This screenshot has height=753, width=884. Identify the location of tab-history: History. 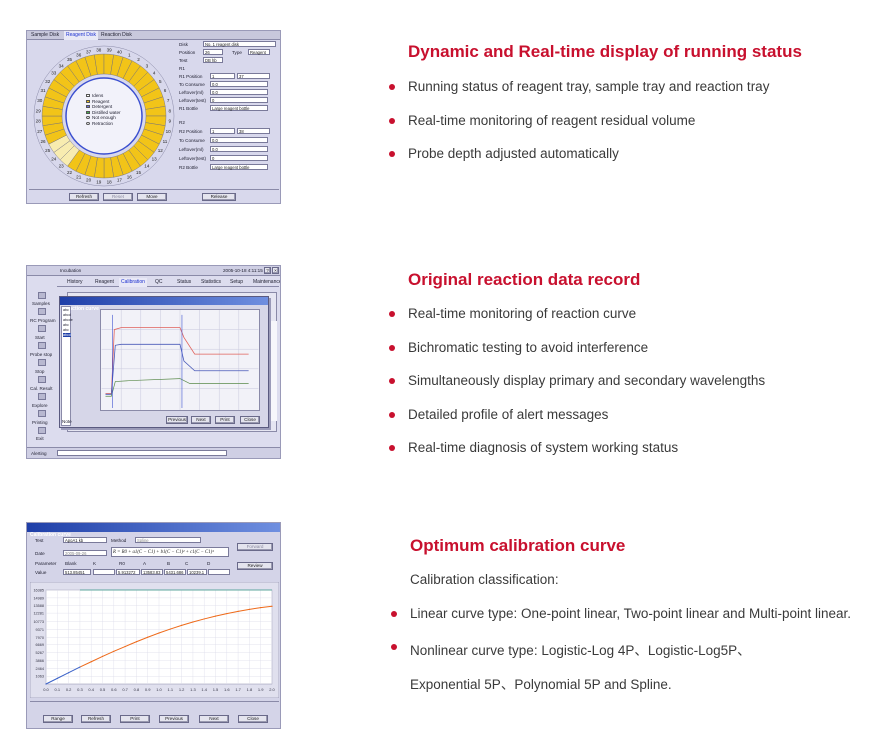
(75, 282).